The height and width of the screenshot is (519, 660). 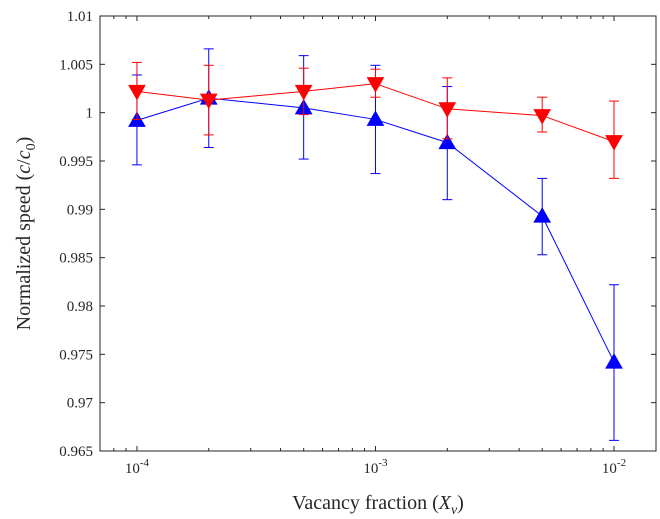 I want to click on y-tick-label: 0.995, so click(x=76, y=162).